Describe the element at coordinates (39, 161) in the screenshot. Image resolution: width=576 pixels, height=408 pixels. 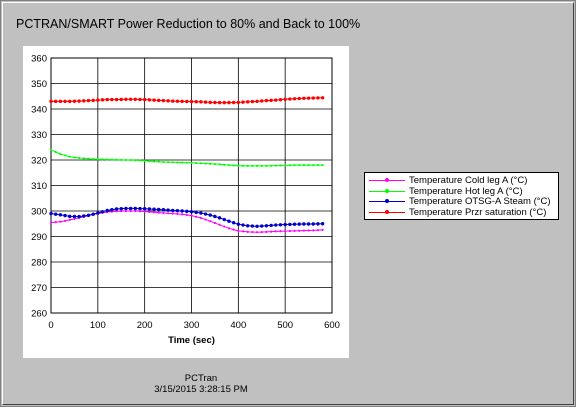
I see `y-tick-label: 320` at that location.